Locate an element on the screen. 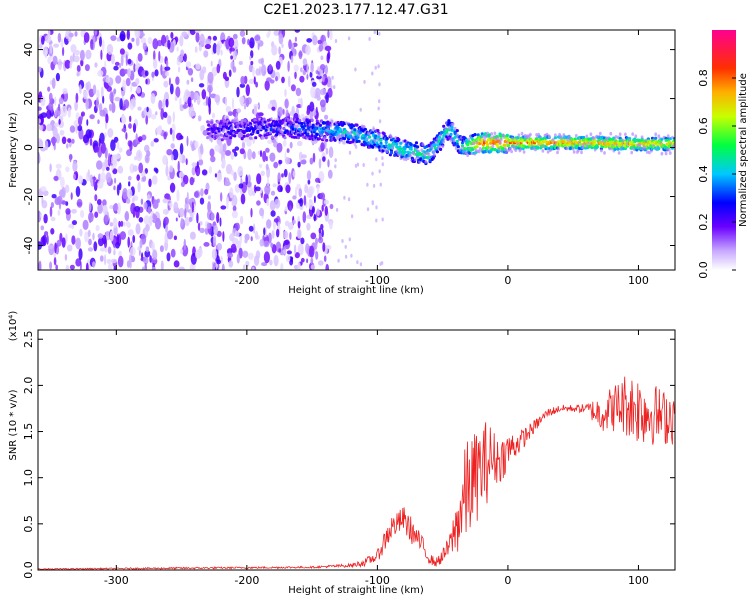  top-x-tick-label: -300 is located at coordinates (116, 280).